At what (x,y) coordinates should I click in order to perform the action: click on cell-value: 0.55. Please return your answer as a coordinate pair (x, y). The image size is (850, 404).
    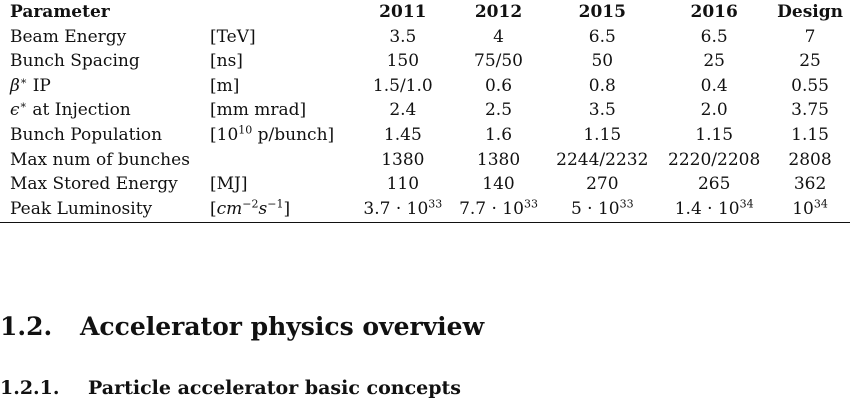
    Looking at the image, I should click on (810, 85).